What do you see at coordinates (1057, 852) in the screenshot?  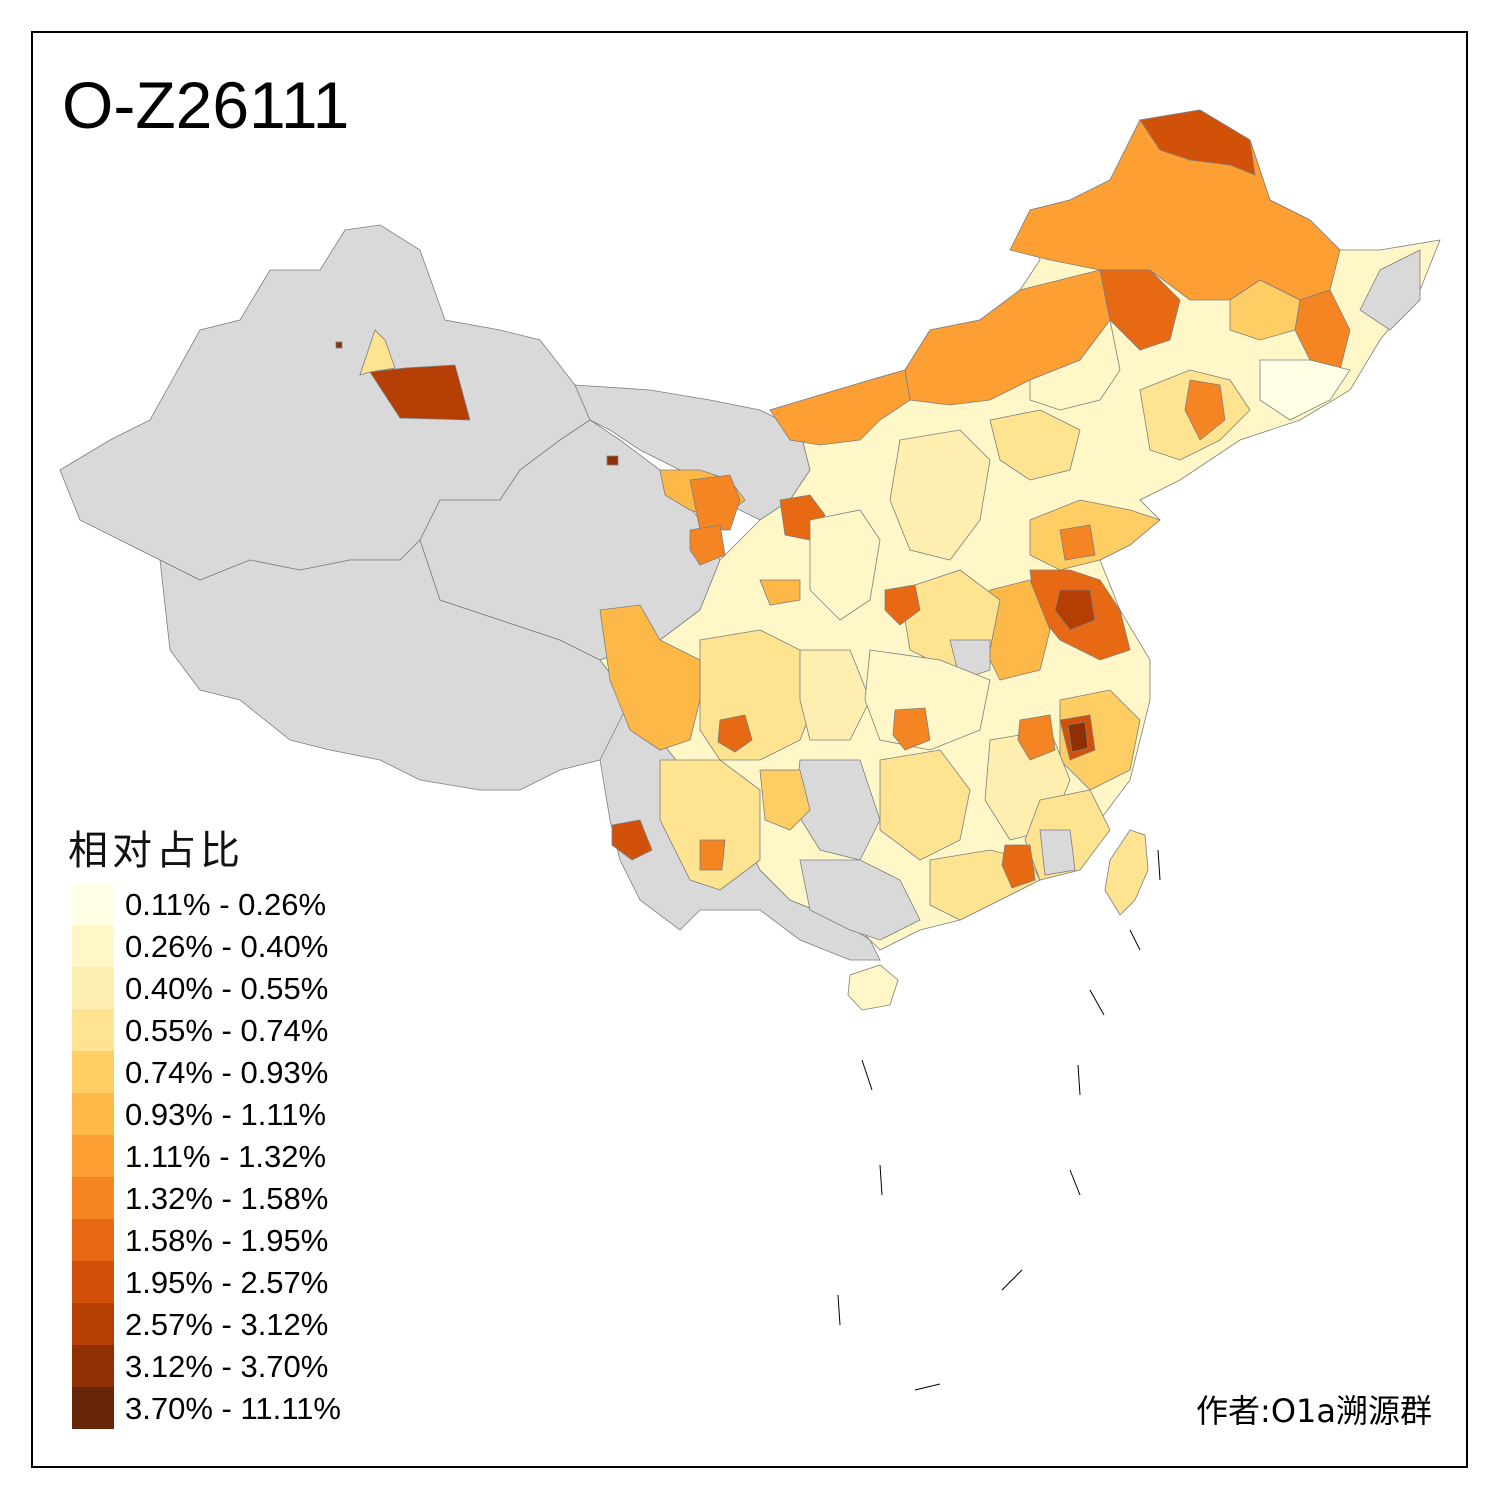 I see `region-fujian-grey` at bounding box center [1057, 852].